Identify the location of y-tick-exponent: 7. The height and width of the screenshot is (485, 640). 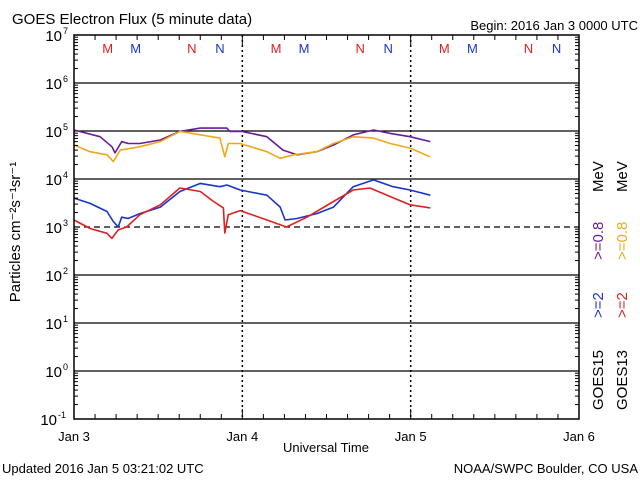
(65, 31).